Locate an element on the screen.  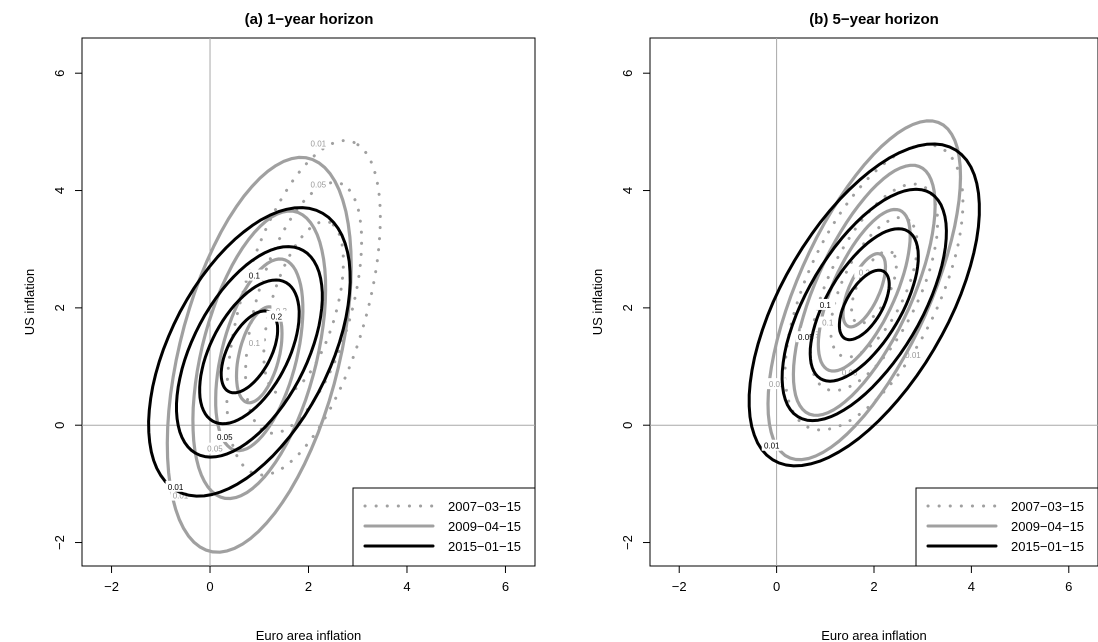
contour-layer: 0.010.050.010.050.10.20.010.050.10.2 is located at coordinates (264, 345).